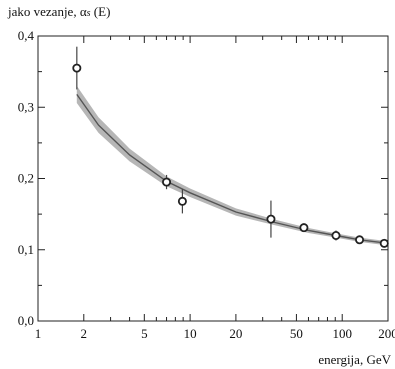  What do you see at coordinates (190, 333) in the screenshot?
I see `x-tick-label: 10` at bounding box center [190, 333].